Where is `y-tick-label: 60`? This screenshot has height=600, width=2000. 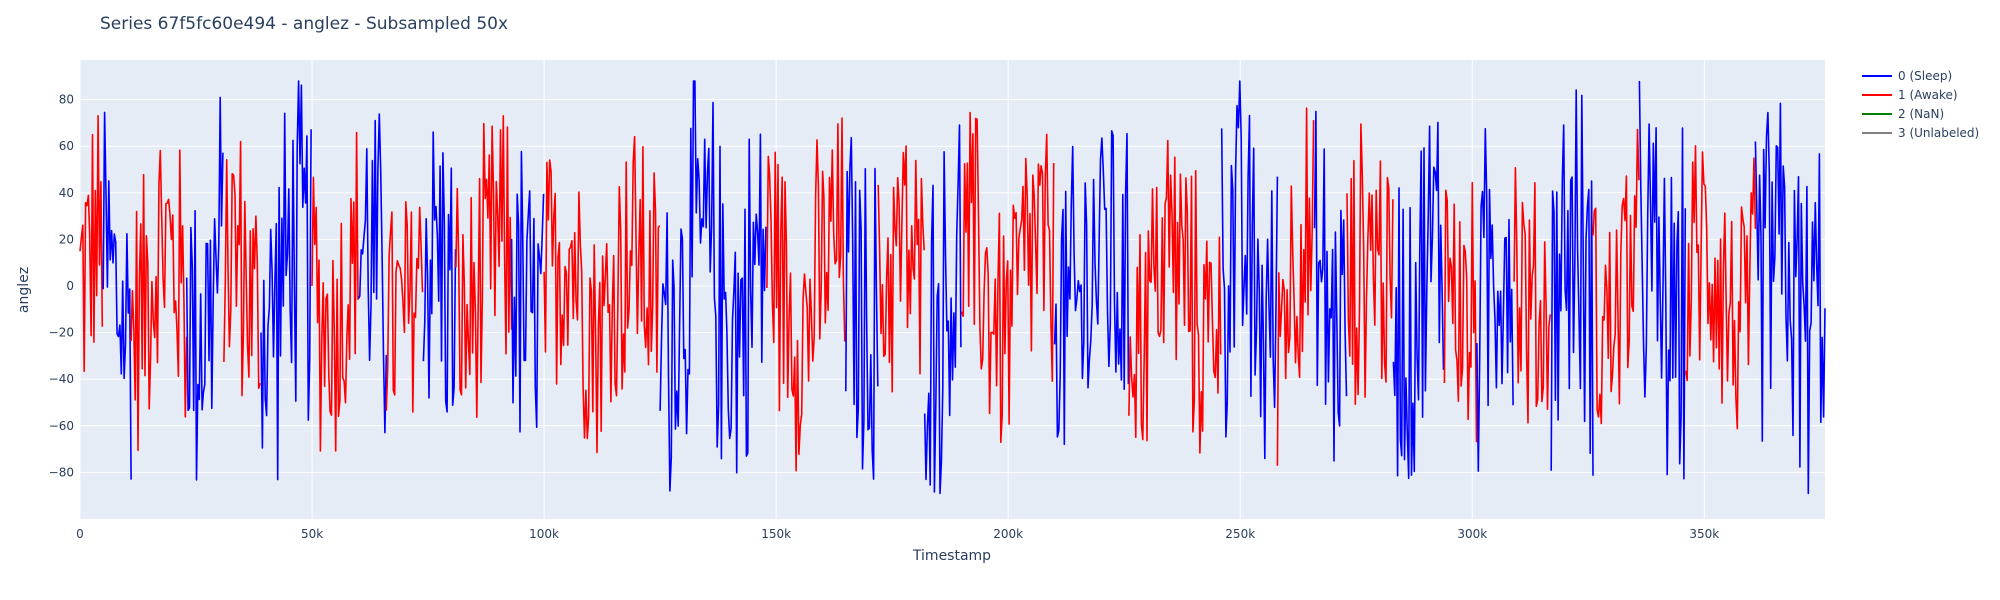 y-tick-label: 60 is located at coordinates (66, 146).